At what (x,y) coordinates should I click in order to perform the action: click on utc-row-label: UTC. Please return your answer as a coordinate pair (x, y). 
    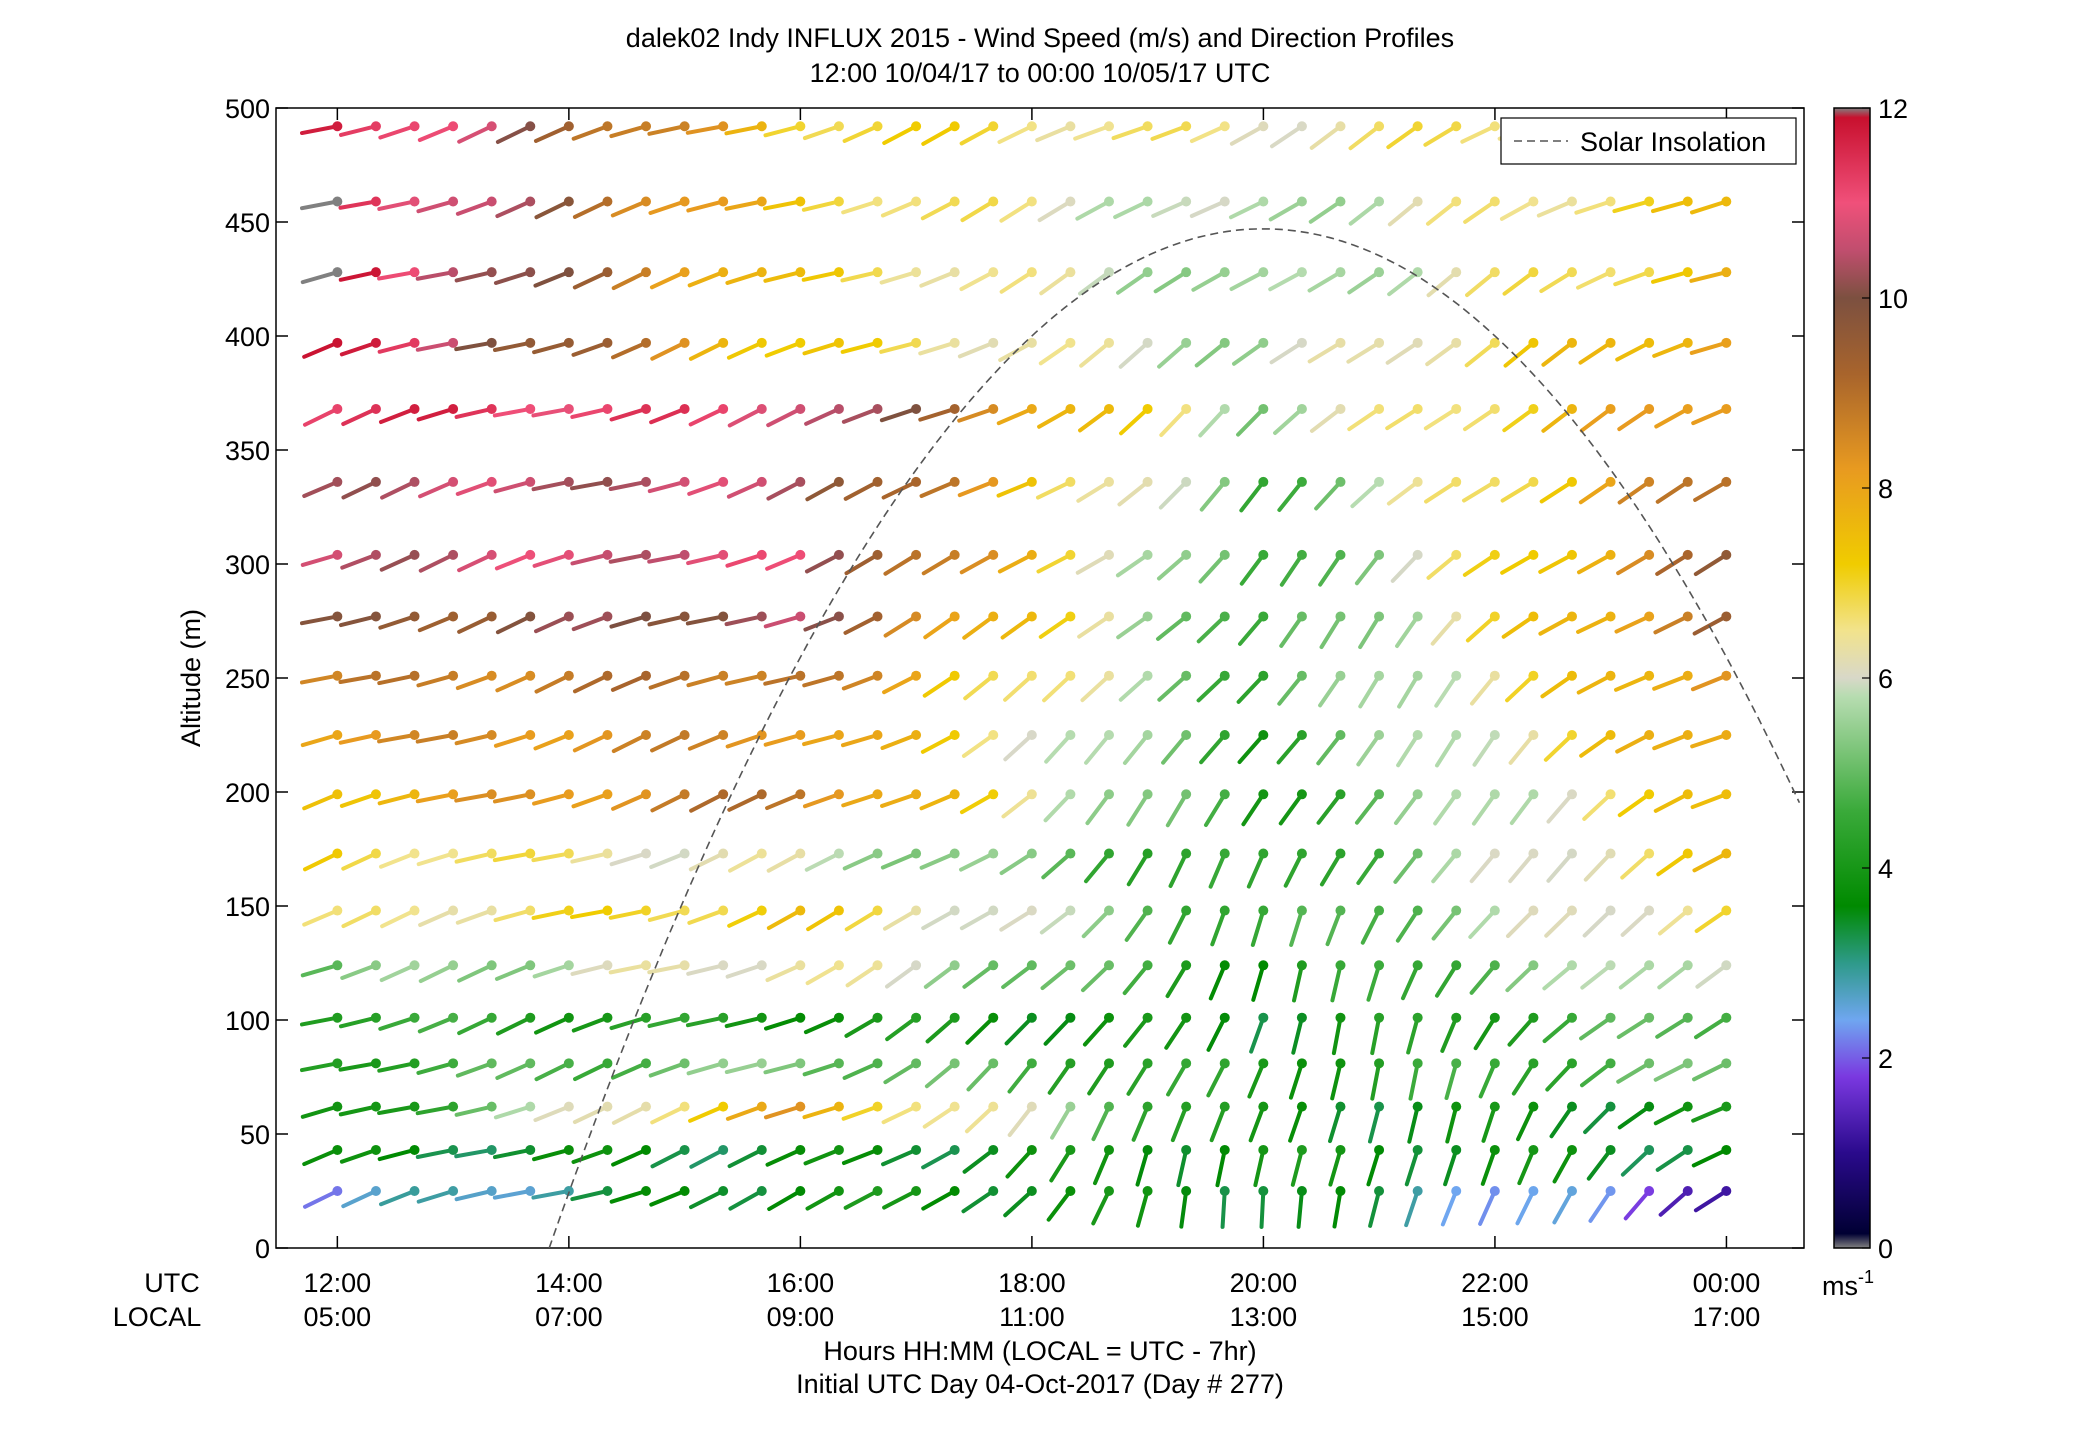
    Looking at the image, I should click on (172, 1283).